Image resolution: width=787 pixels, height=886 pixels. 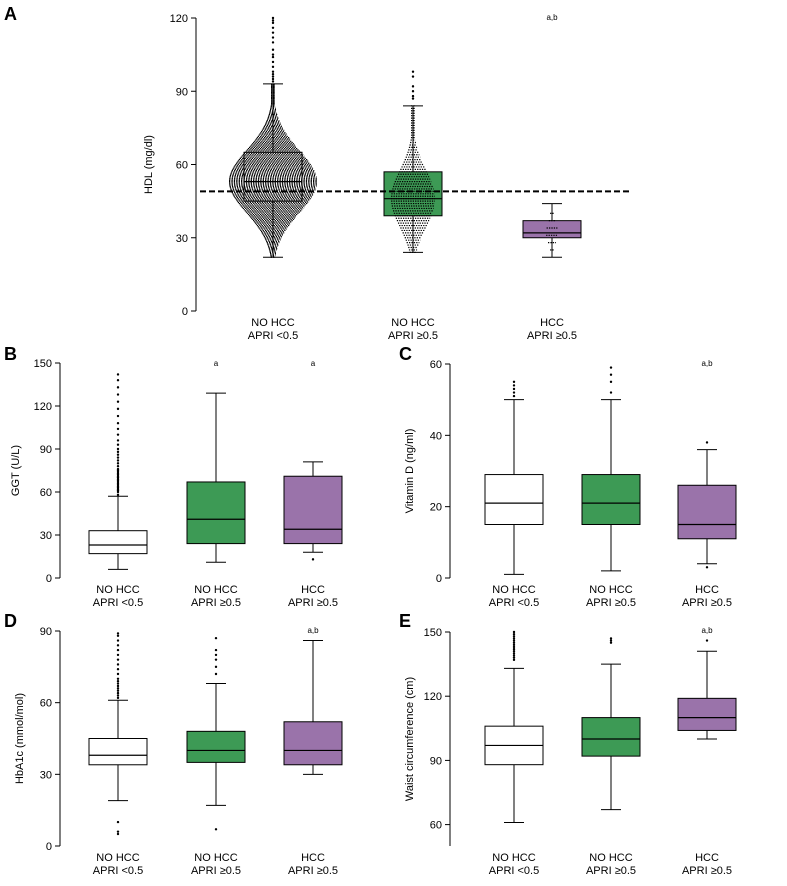 I want to click on y-tick-label: 20, so click(x=436, y=508).